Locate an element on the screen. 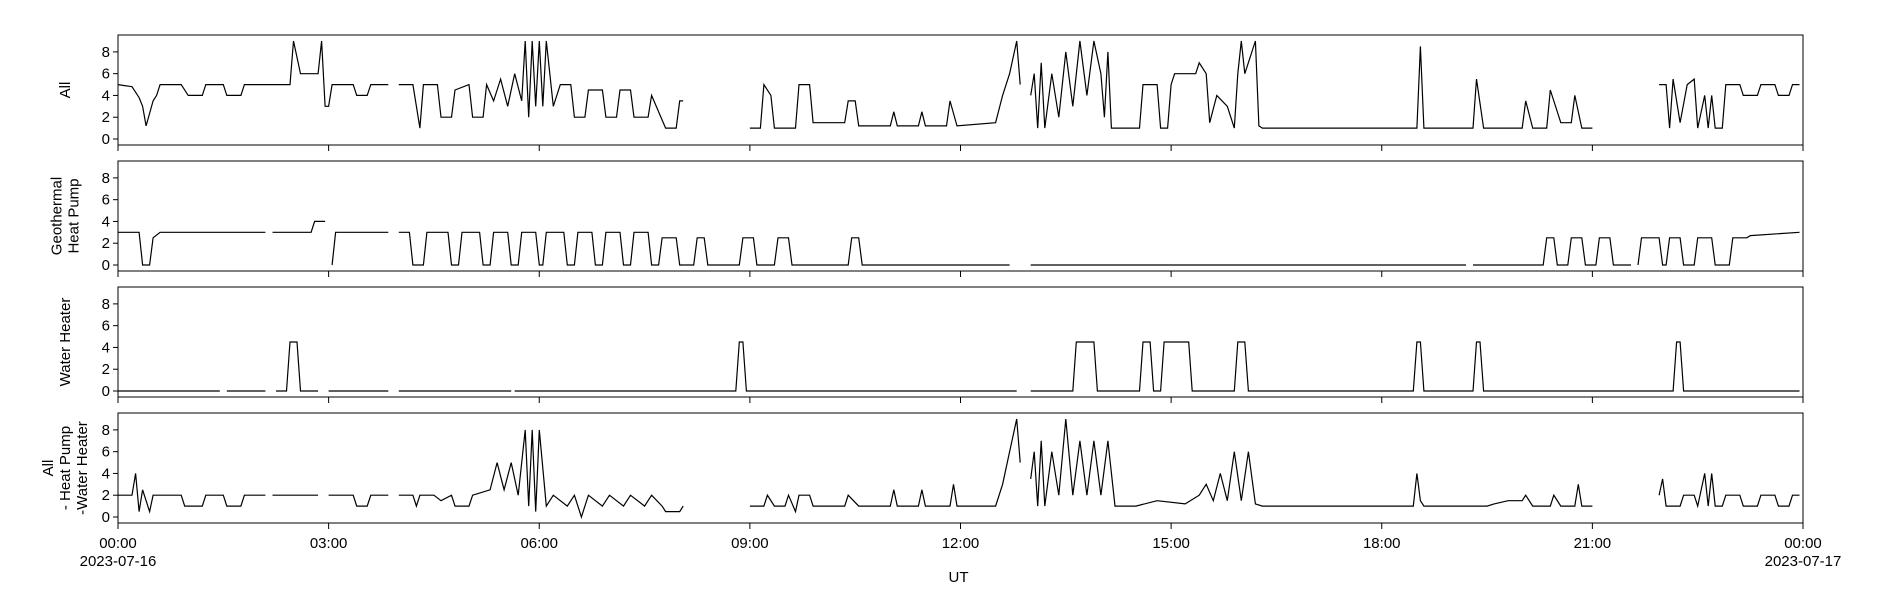  x-tick-label: 12:00 is located at coordinates (961, 543).